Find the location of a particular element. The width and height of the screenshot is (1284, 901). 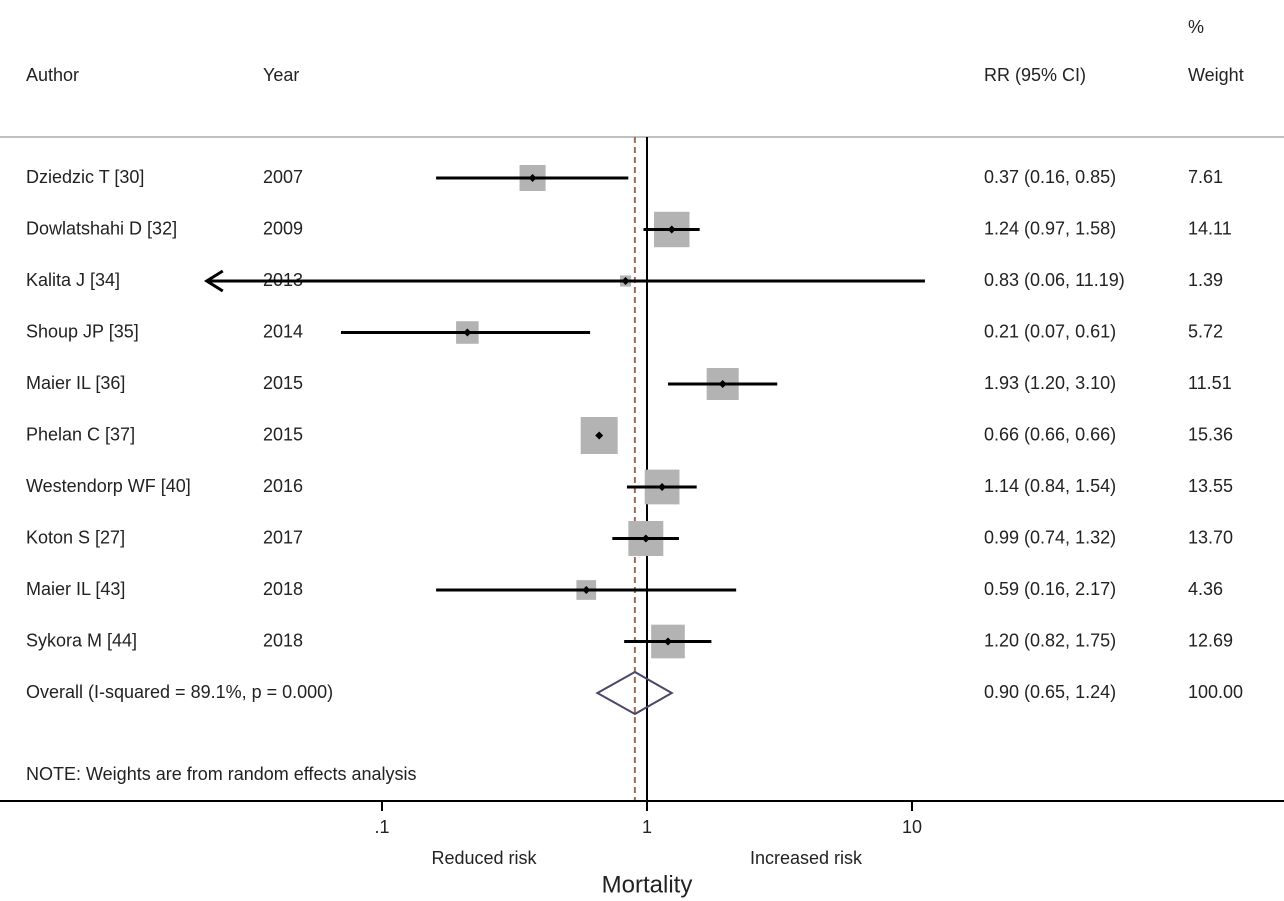

study-ci-text: 0.99 (0.74, 1.32) is located at coordinates (1050, 537).